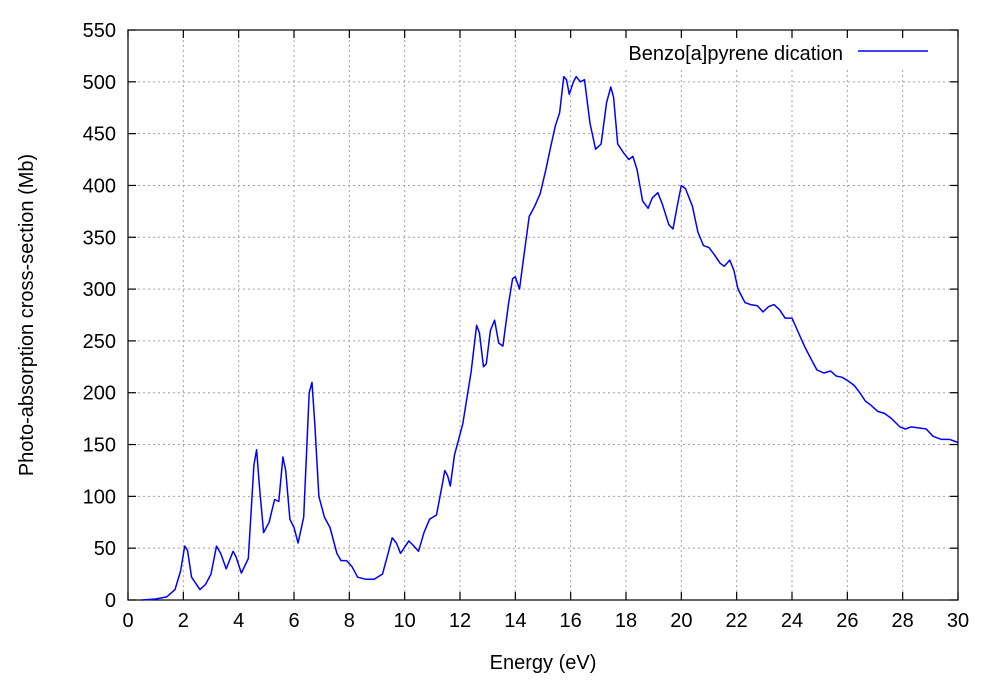 Image resolution: width=1000 pixels, height=700 pixels. Describe the element at coordinates (99, 342) in the screenshot. I see `y-tick-label: 250` at that location.